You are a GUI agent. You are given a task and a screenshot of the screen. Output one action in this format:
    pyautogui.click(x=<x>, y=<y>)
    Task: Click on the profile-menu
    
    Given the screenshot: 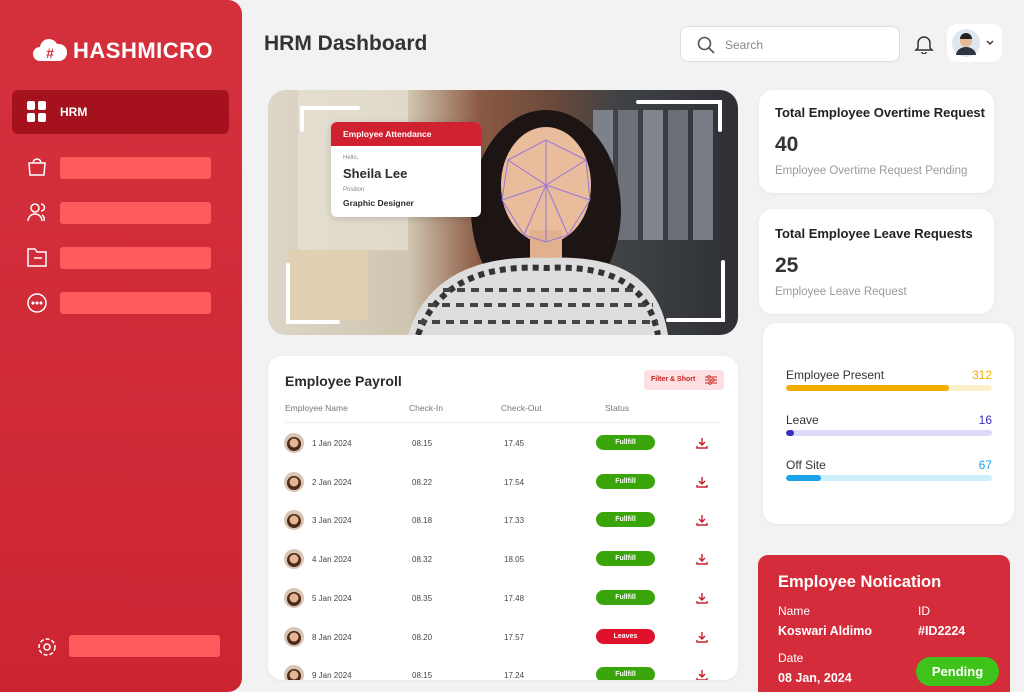 What is the action you would take?
    pyautogui.click(x=974, y=43)
    